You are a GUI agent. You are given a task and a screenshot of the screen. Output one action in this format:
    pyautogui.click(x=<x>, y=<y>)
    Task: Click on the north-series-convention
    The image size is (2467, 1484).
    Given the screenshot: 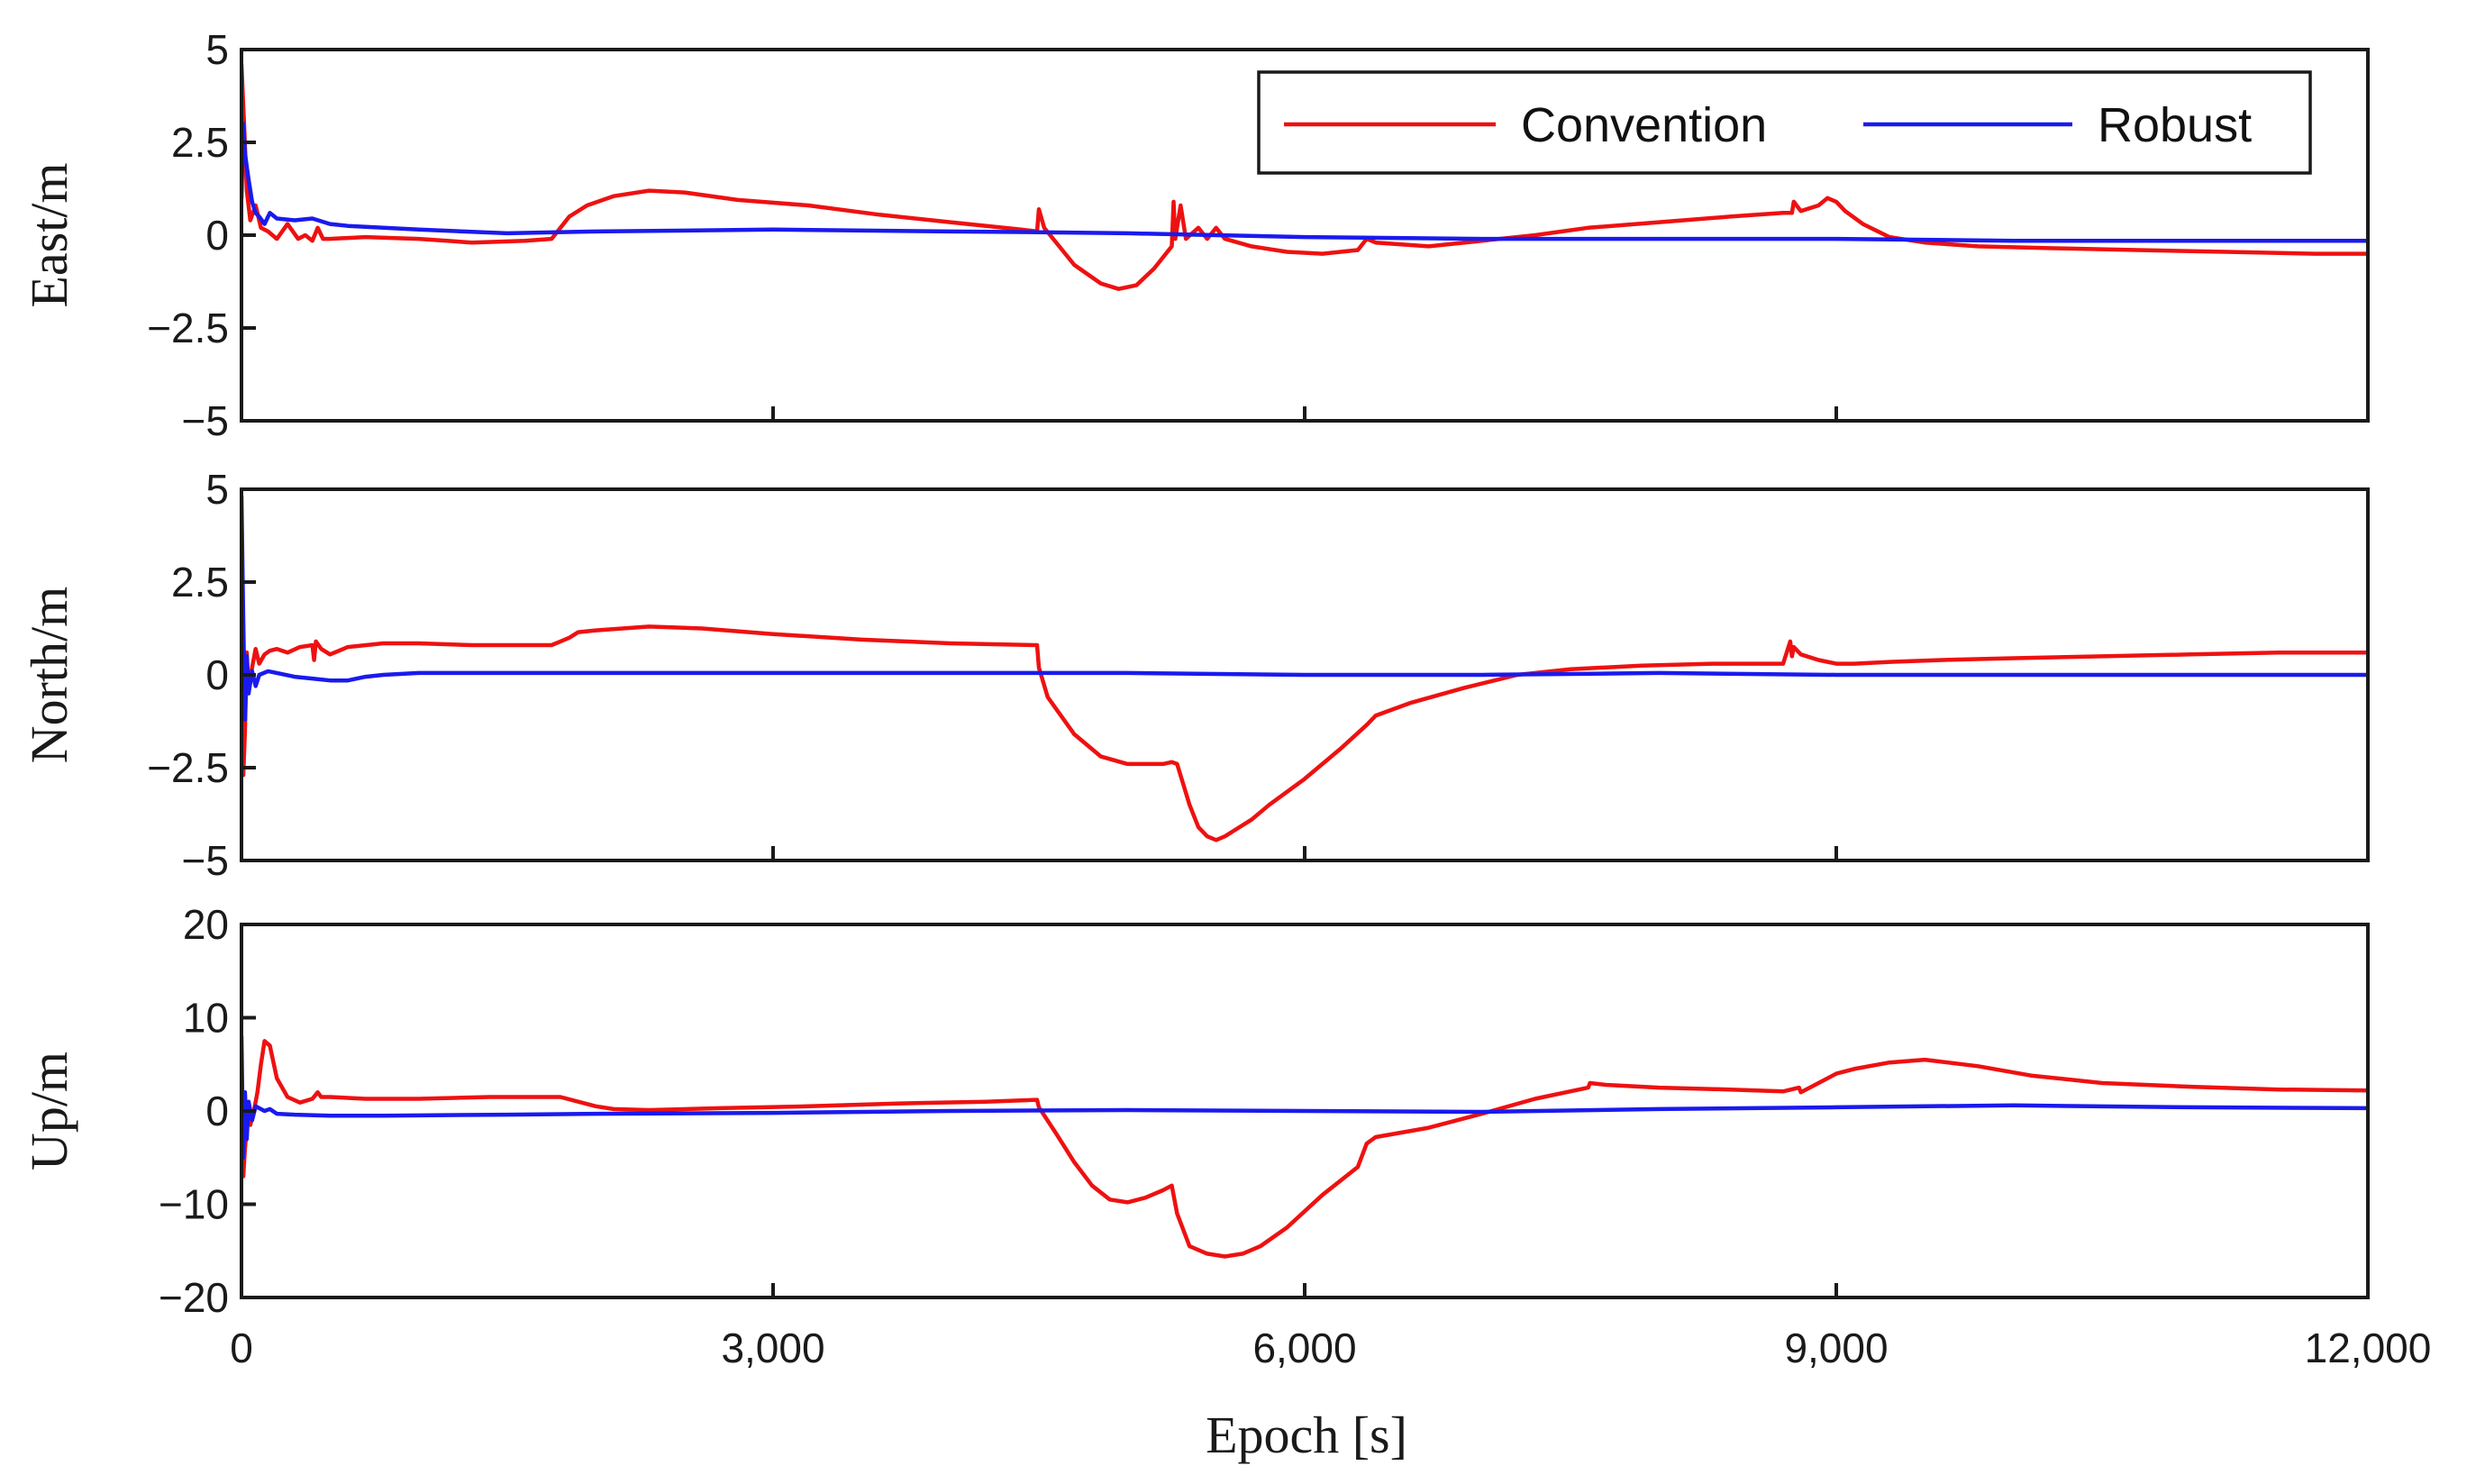 What is the action you would take?
    pyautogui.click(x=1304, y=733)
    